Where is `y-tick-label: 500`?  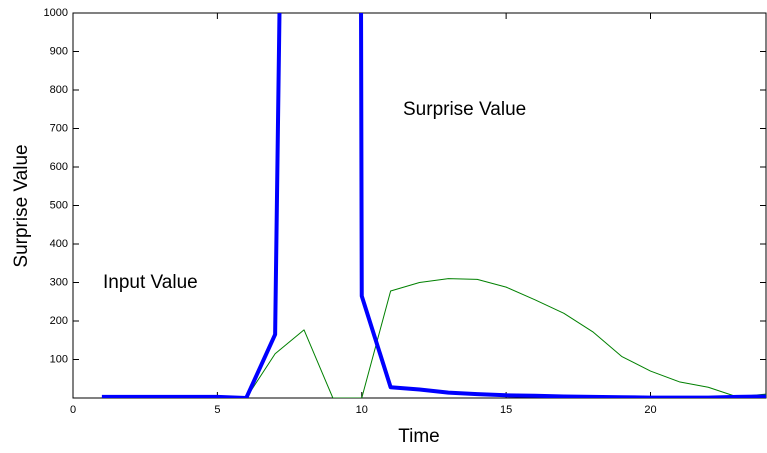 y-tick-label: 500 is located at coordinates (59, 205).